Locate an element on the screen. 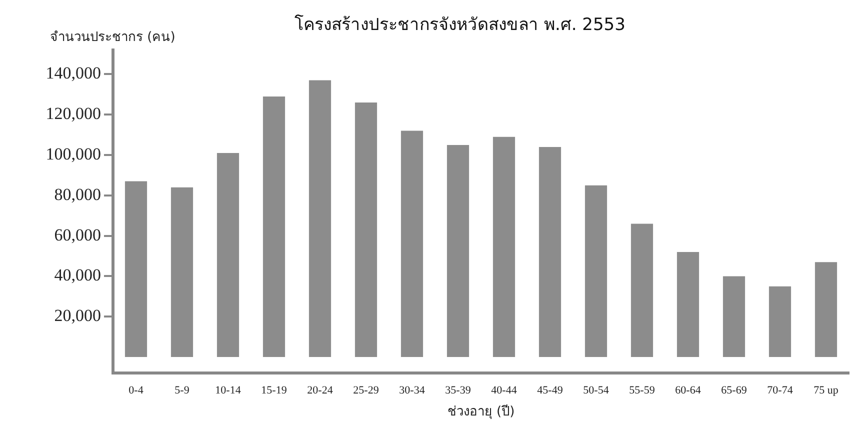 The image size is (861, 428). x-tick-label: 60-64 is located at coordinates (688, 390).